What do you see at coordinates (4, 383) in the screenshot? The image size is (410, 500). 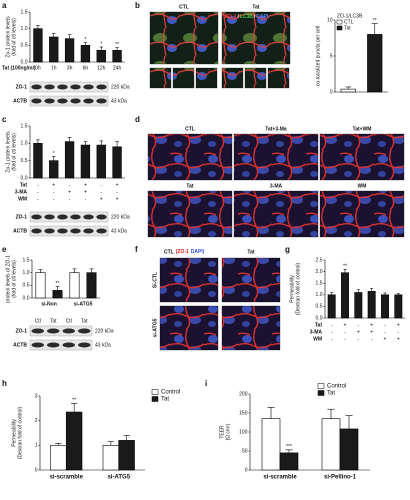 I see `panel-label: h` at bounding box center [4, 383].